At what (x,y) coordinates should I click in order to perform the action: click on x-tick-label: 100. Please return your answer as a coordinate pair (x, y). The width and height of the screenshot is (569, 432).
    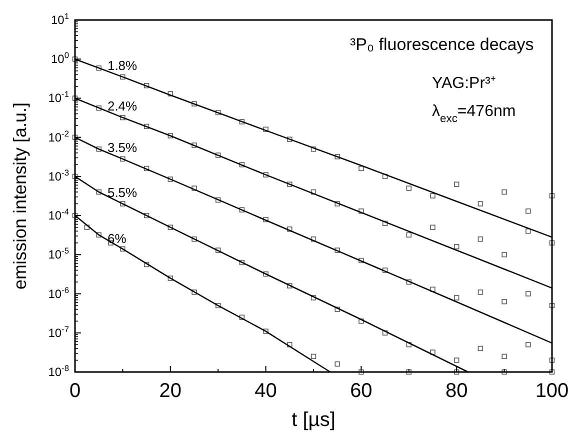
    Looking at the image, I should click on (552, 391).